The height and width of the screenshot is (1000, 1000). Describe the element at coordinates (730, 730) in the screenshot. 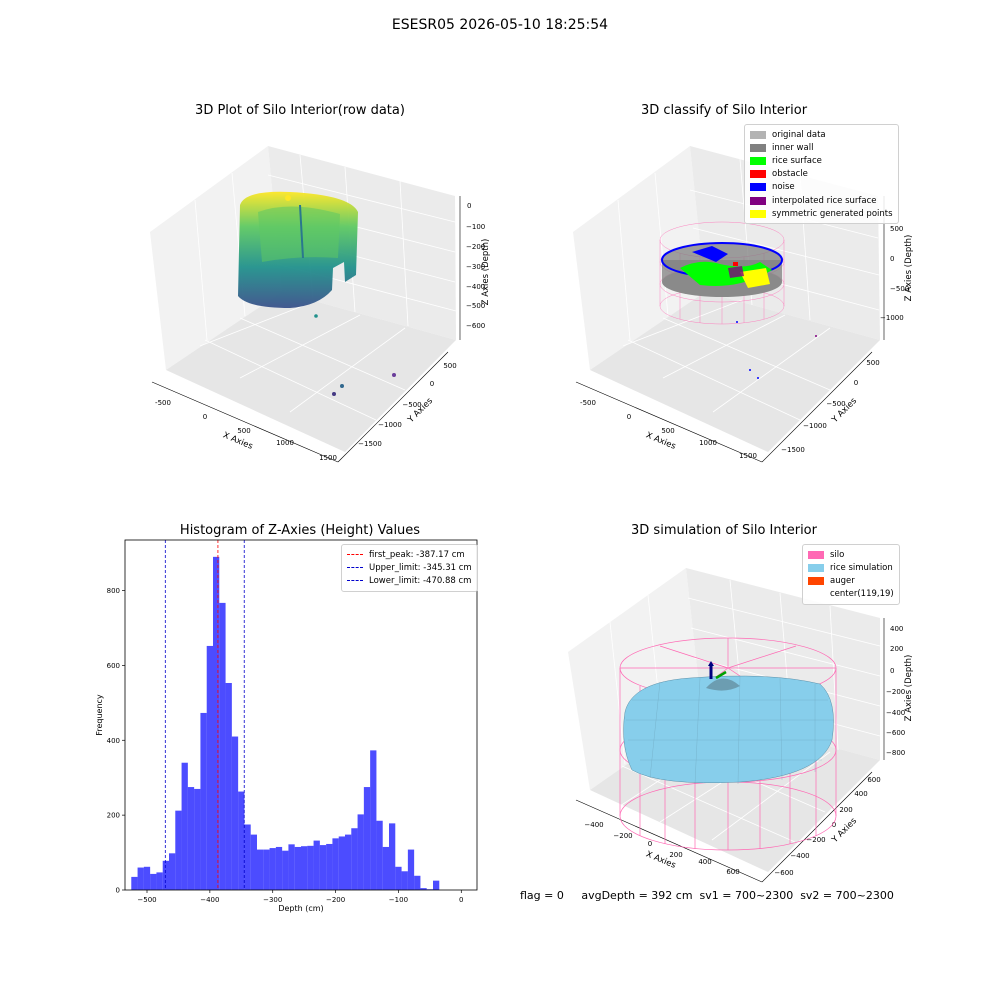

I see `simulation-rice-mesh` at that location.